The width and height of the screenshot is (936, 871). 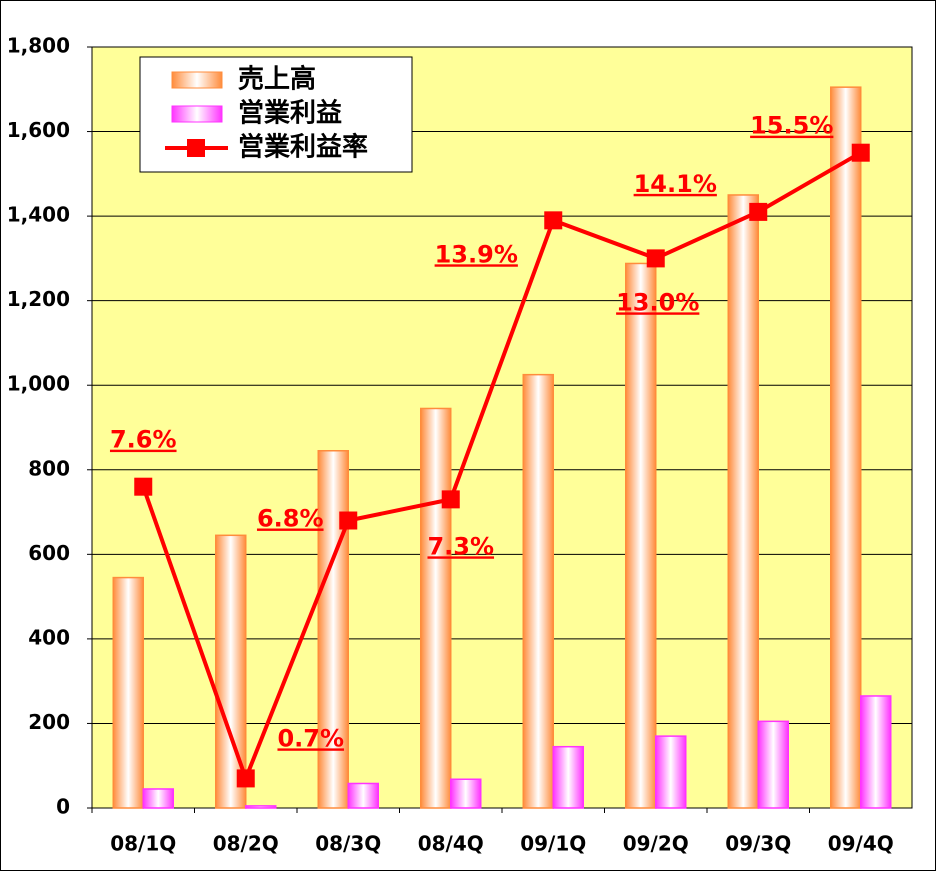 I want to click on y-tick-label: 200, so click(x=49, y=722).